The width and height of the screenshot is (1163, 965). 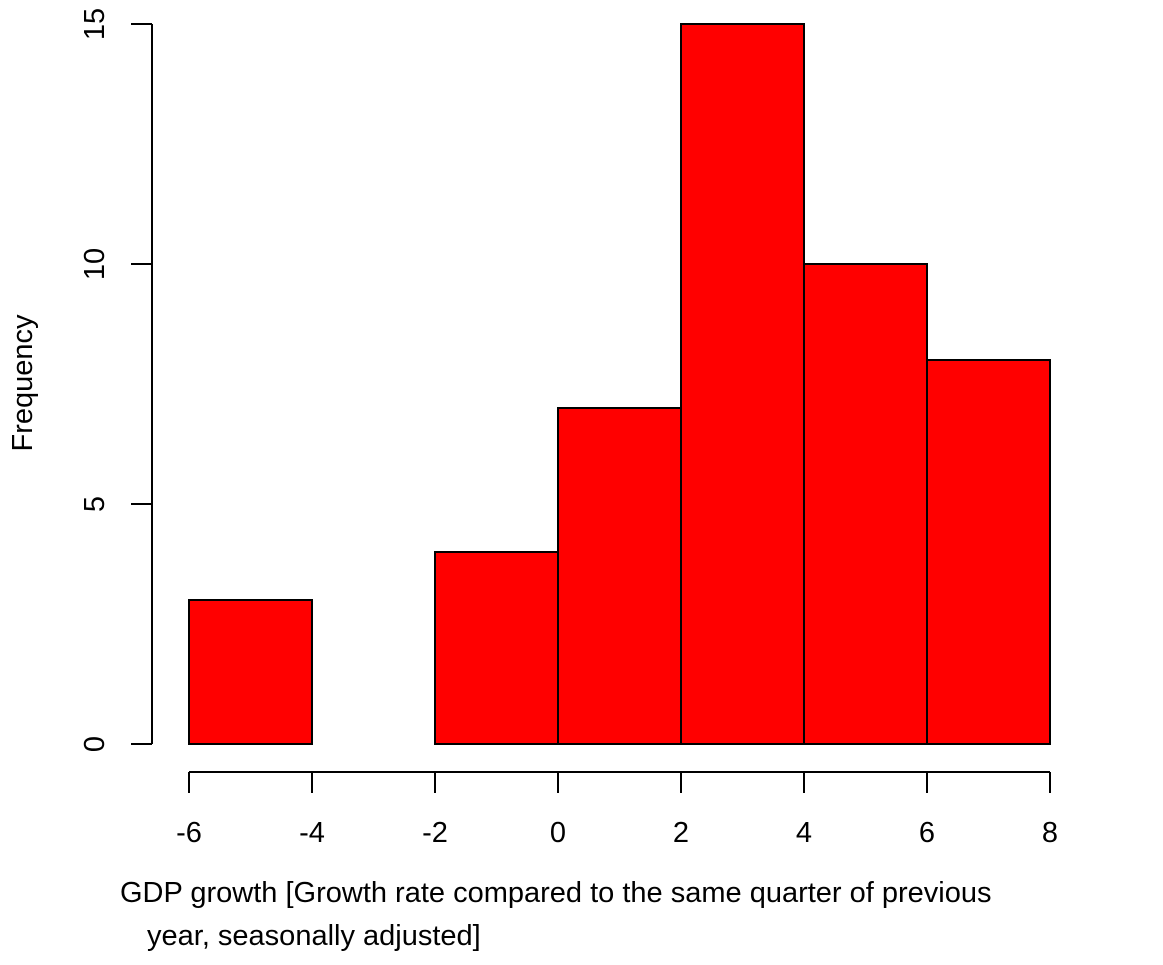 What do you see at coordinates (312, 833) in the screenshot?
I see `x-tick-label: -4` at bounding box center [312, 833].